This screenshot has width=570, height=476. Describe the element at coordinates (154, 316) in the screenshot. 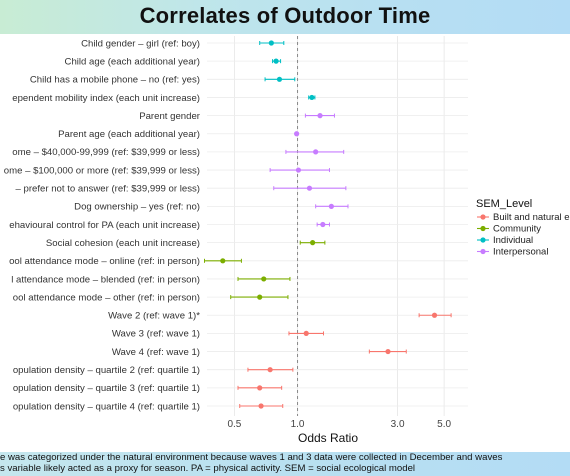

I see `y-tick-label-15: Wave 2 (ref: wave 1)*` at that location.